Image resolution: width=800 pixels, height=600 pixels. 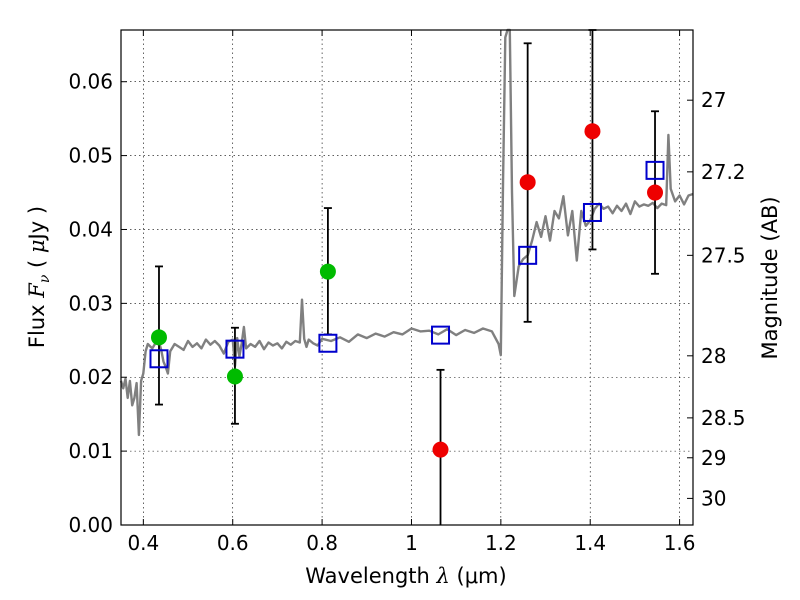 I want to click on y2-tick-label: 27, so click(x=713, y=100).